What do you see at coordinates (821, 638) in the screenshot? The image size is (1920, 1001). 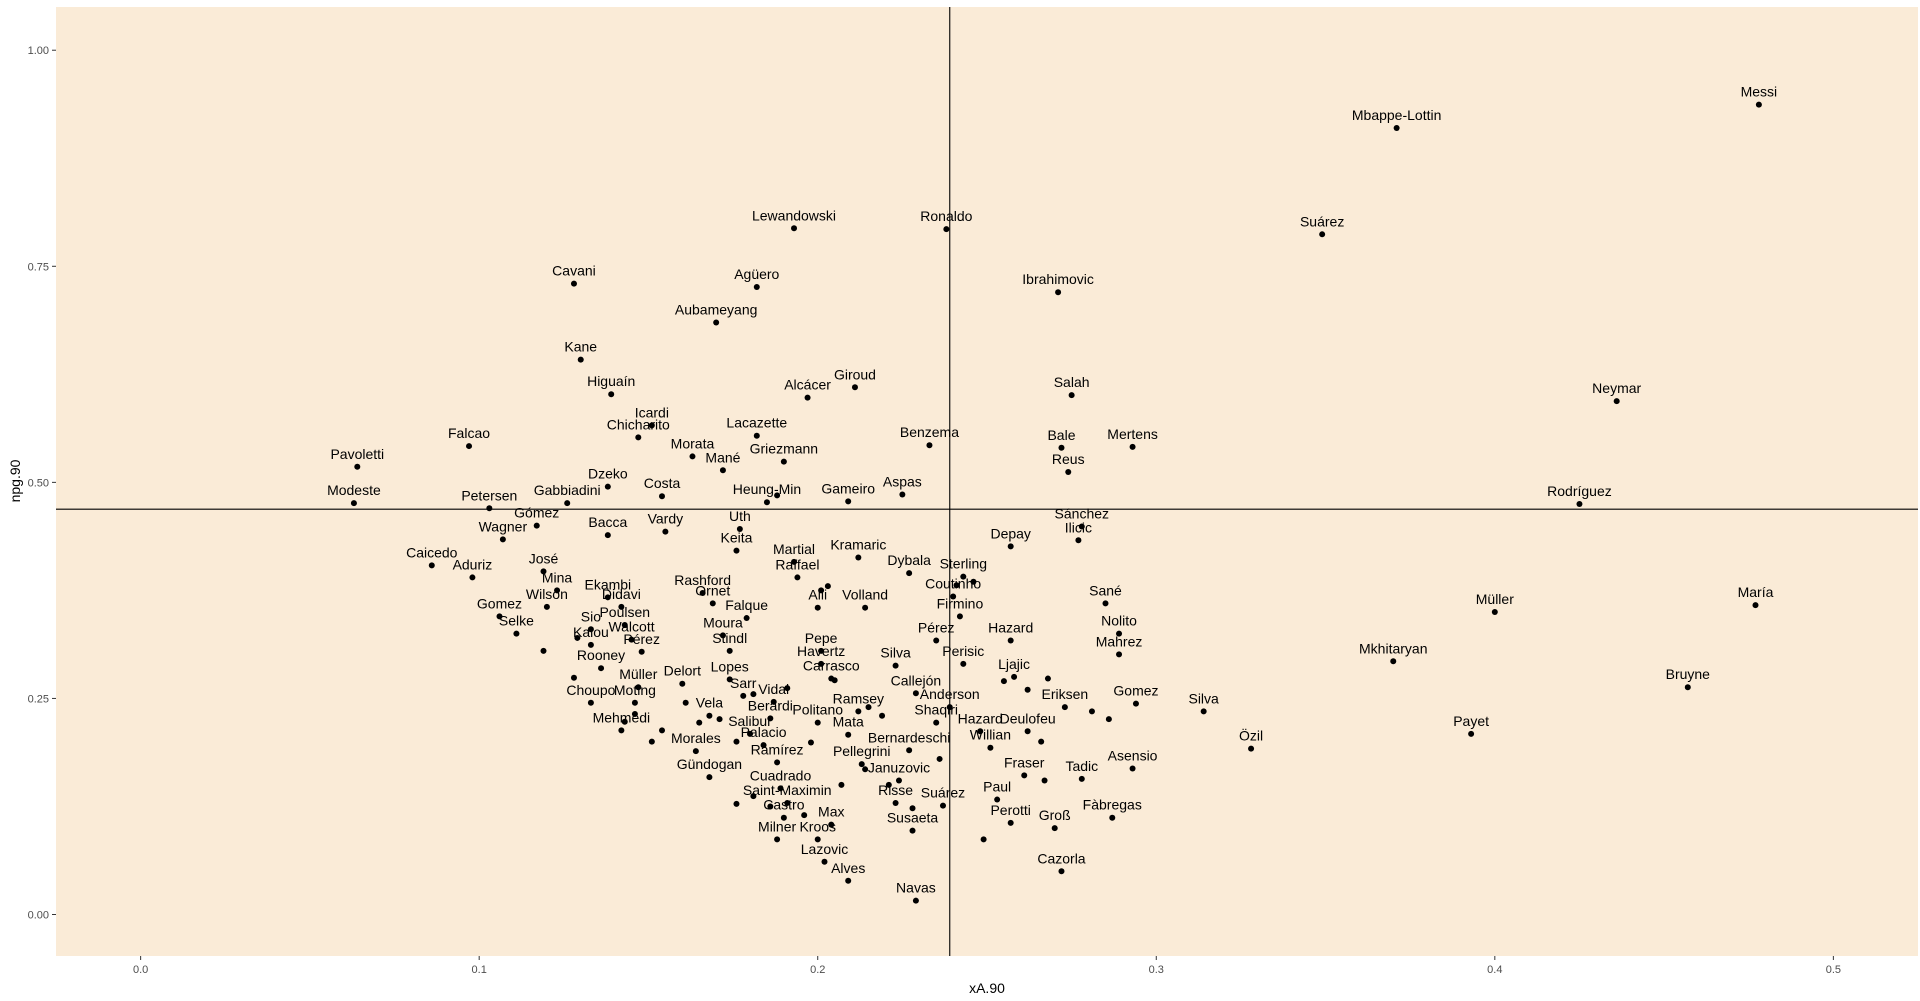 I see `point-label: Pepe` at bounding box center [821, 638].